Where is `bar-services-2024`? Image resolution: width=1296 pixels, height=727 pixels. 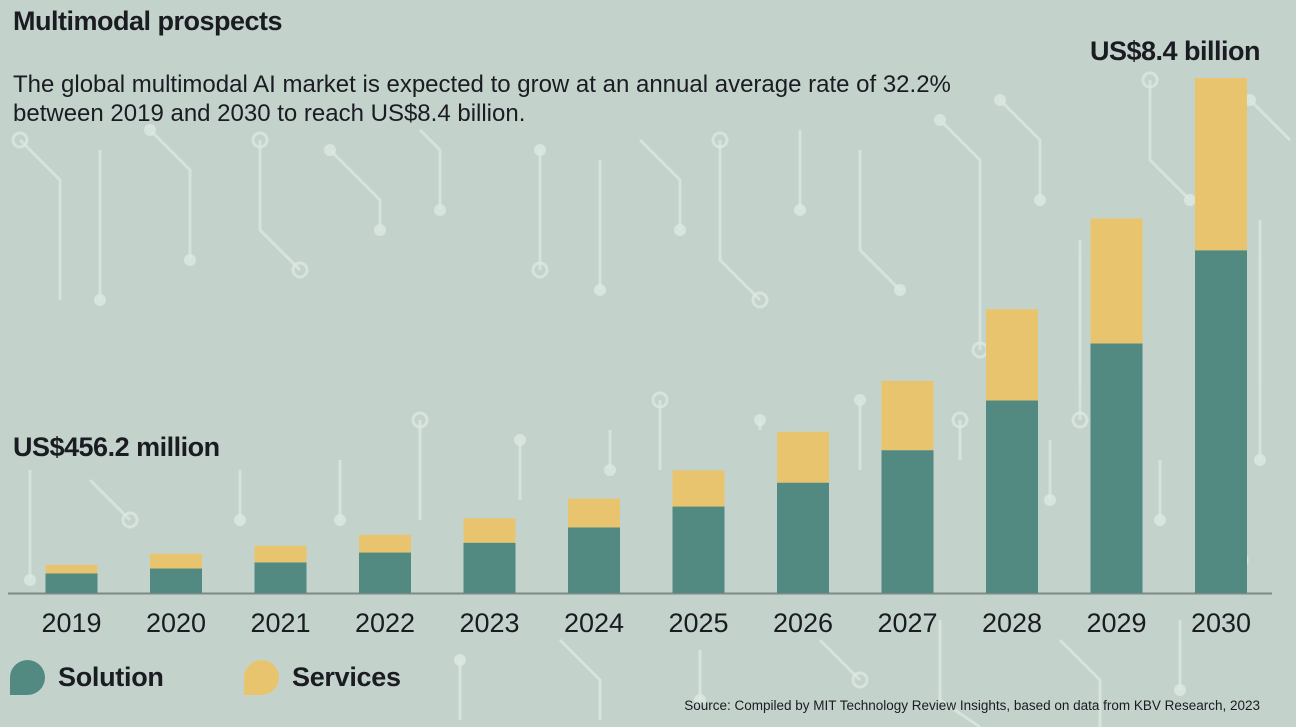 bar-services-2024 is located at coordinates (594, 513).